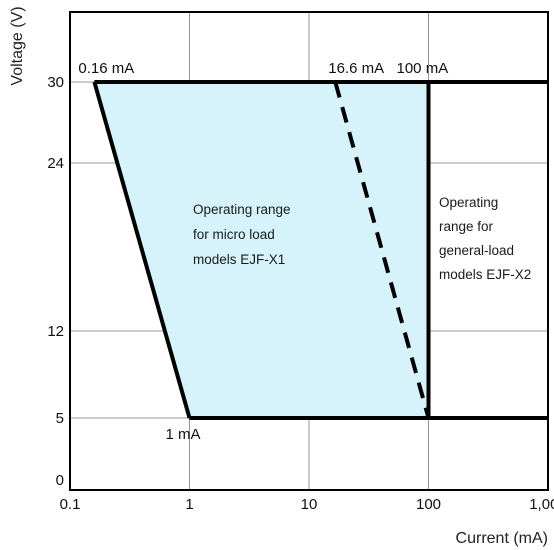 The image size is (554, 550). I want to click on general-load-region-label: range for, so click(466, 226).